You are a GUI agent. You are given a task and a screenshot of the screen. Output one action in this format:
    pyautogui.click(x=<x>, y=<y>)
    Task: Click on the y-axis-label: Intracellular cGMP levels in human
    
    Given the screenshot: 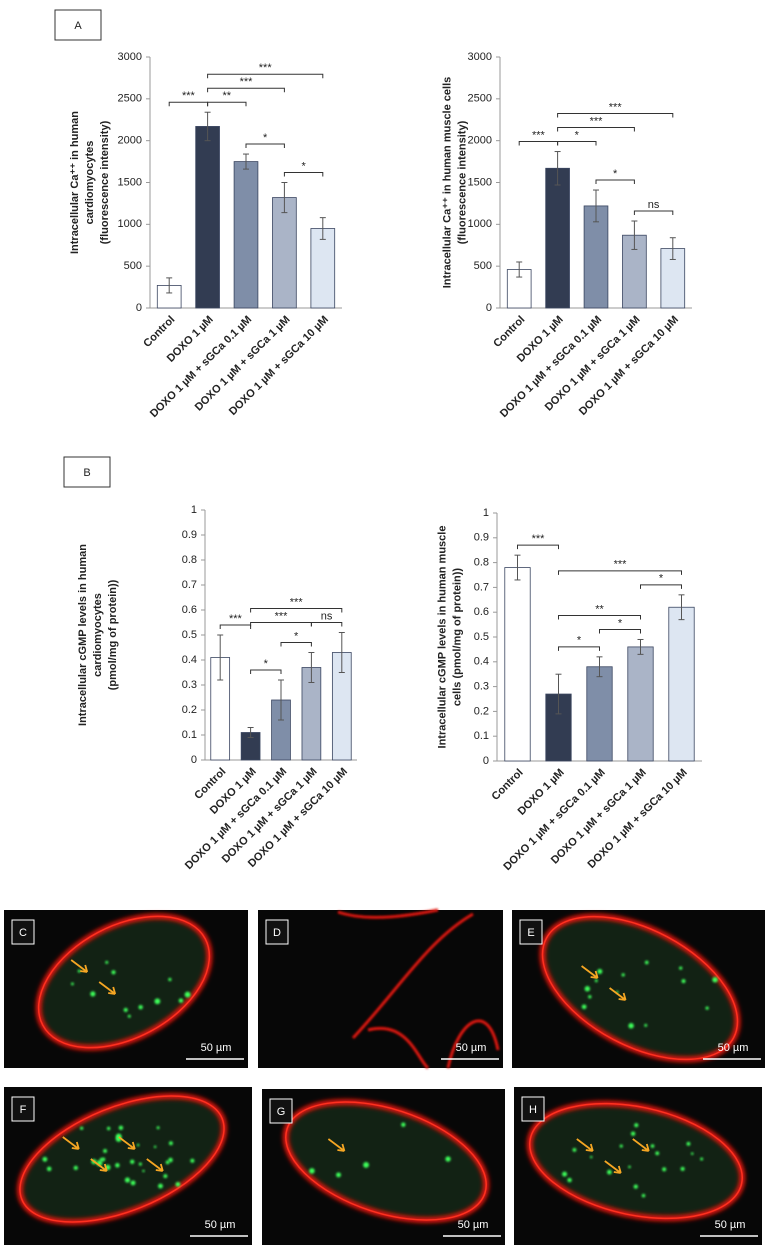 What is the action you would take?
    pyautogui.click(x=83, y=635)
    